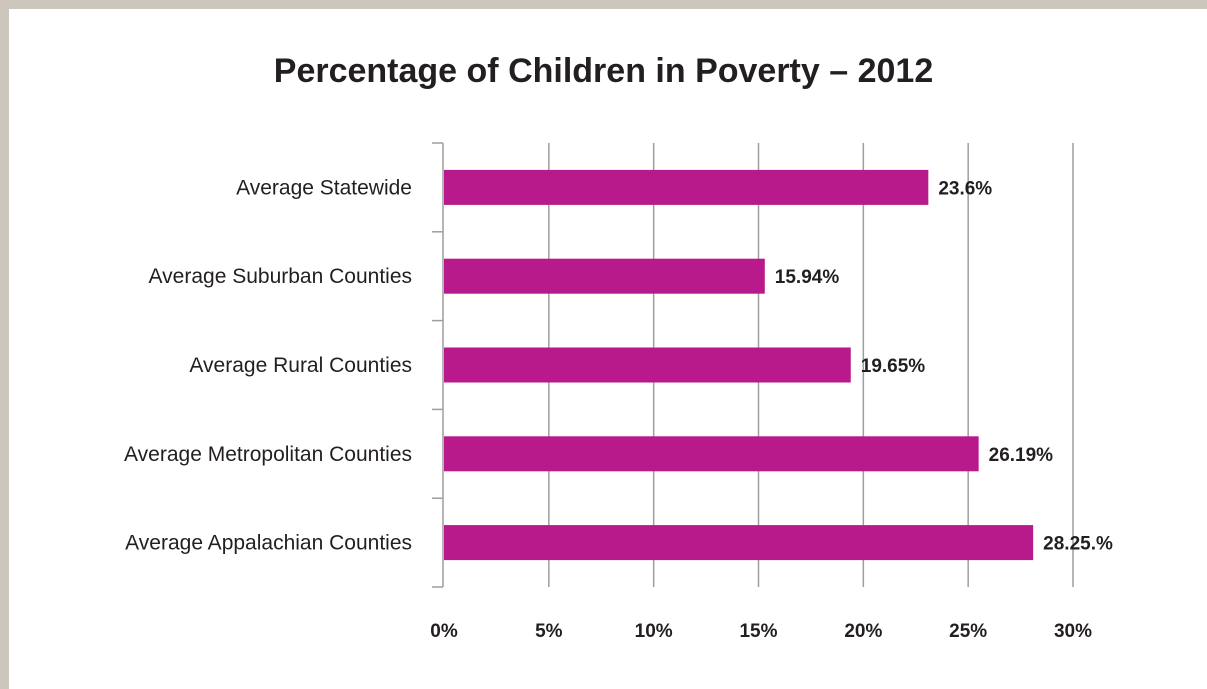 The width and height of the screenshot is (1207, 689). Describe the element at coordinates (968, 631) in the screenshot. I see `x-tick-label: 25%` at that location.